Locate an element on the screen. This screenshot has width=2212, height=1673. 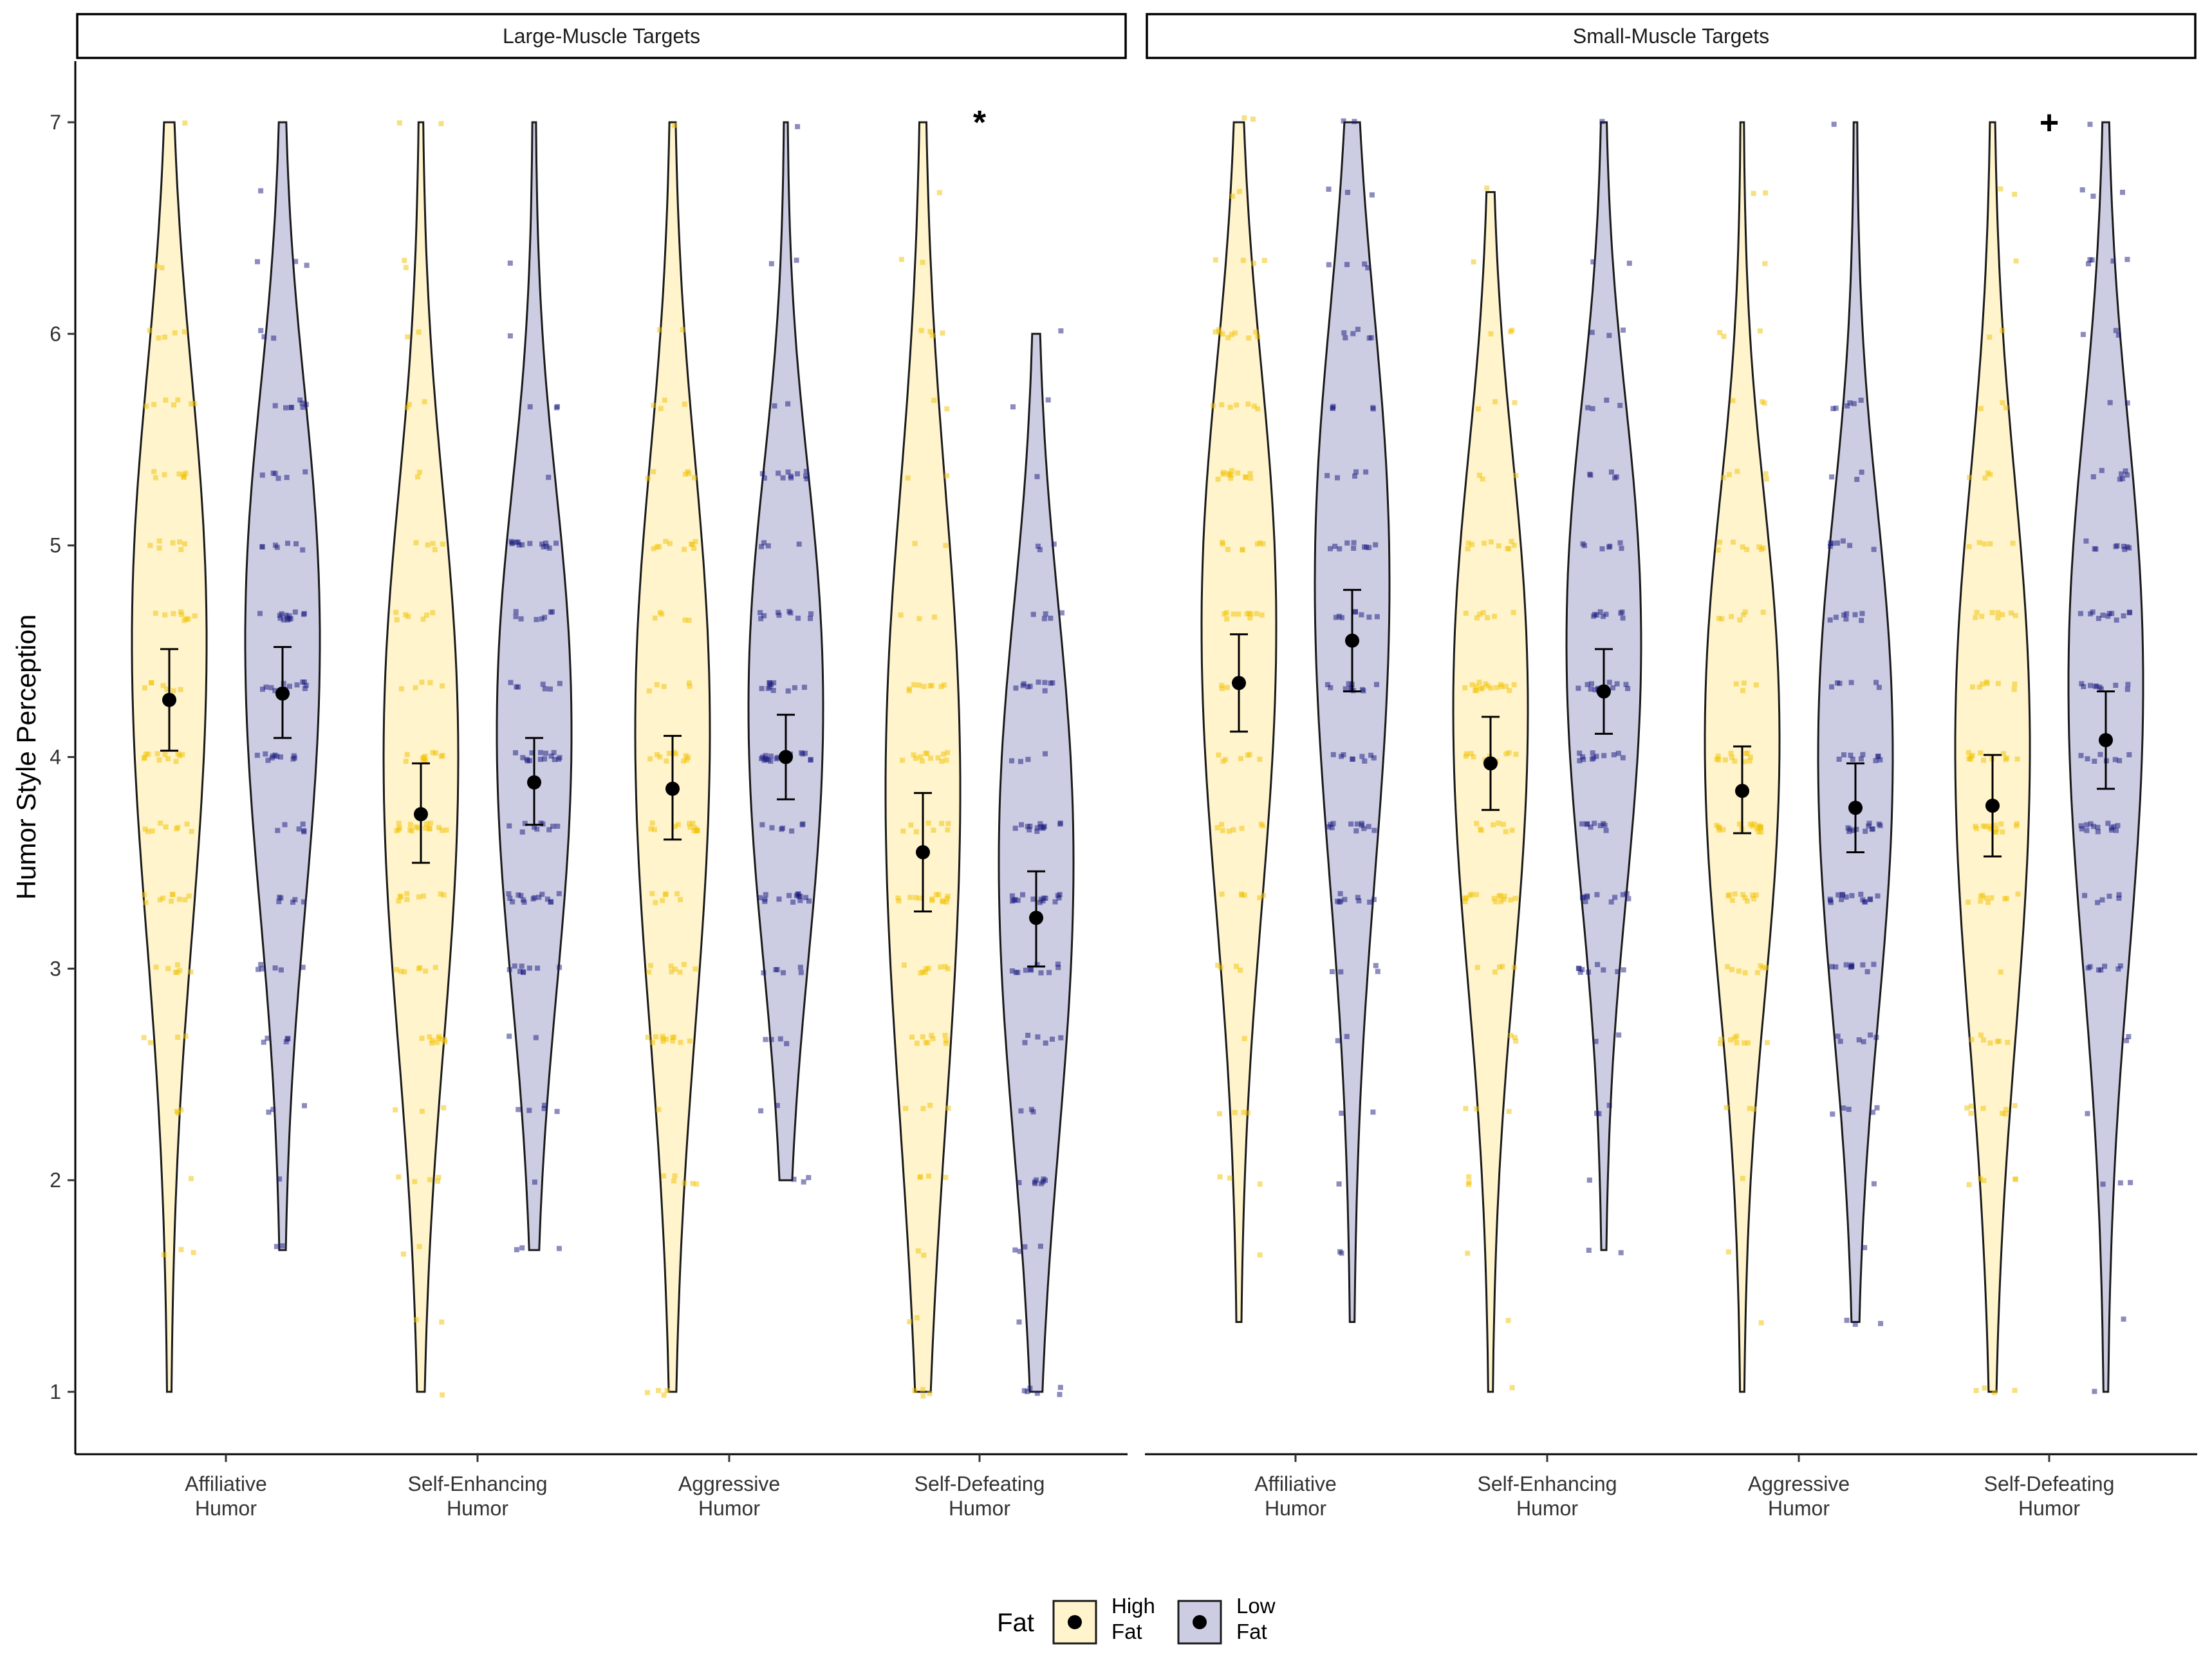
jitter-points is located at coordinates (2105, 758).